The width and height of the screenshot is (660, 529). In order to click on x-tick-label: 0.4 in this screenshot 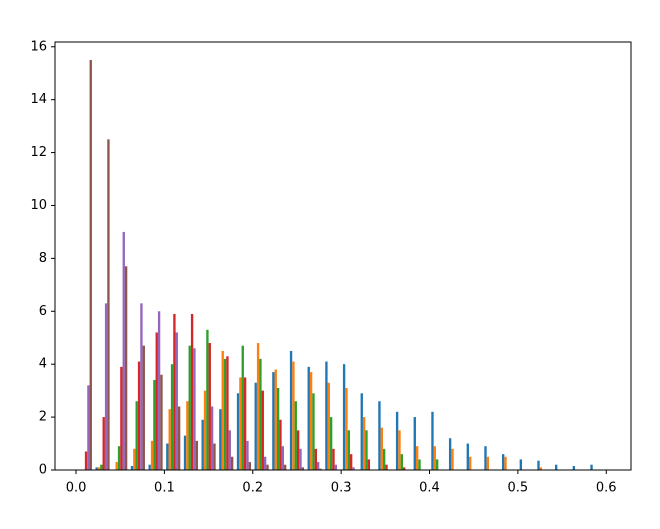, I will do `click(429, 488)`.